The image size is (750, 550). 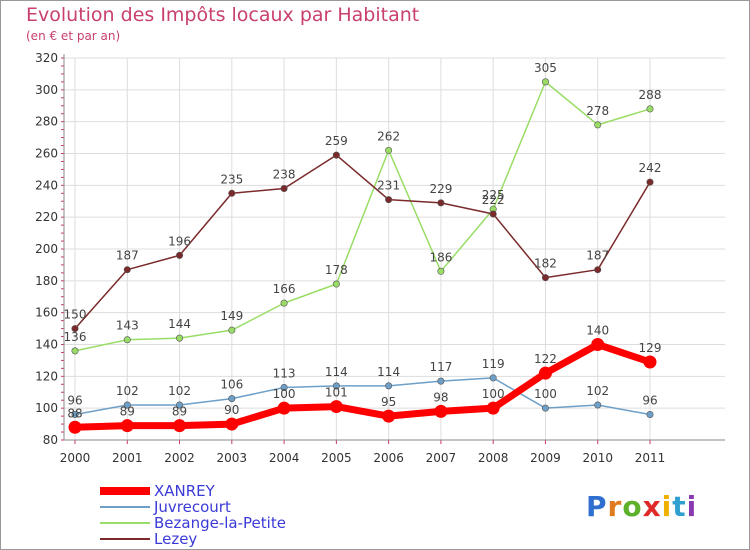 What do you see at coordinates (336, 458) in the screenshot?
I see `x-tick-label: 2005` at bounding box center [336, 458].